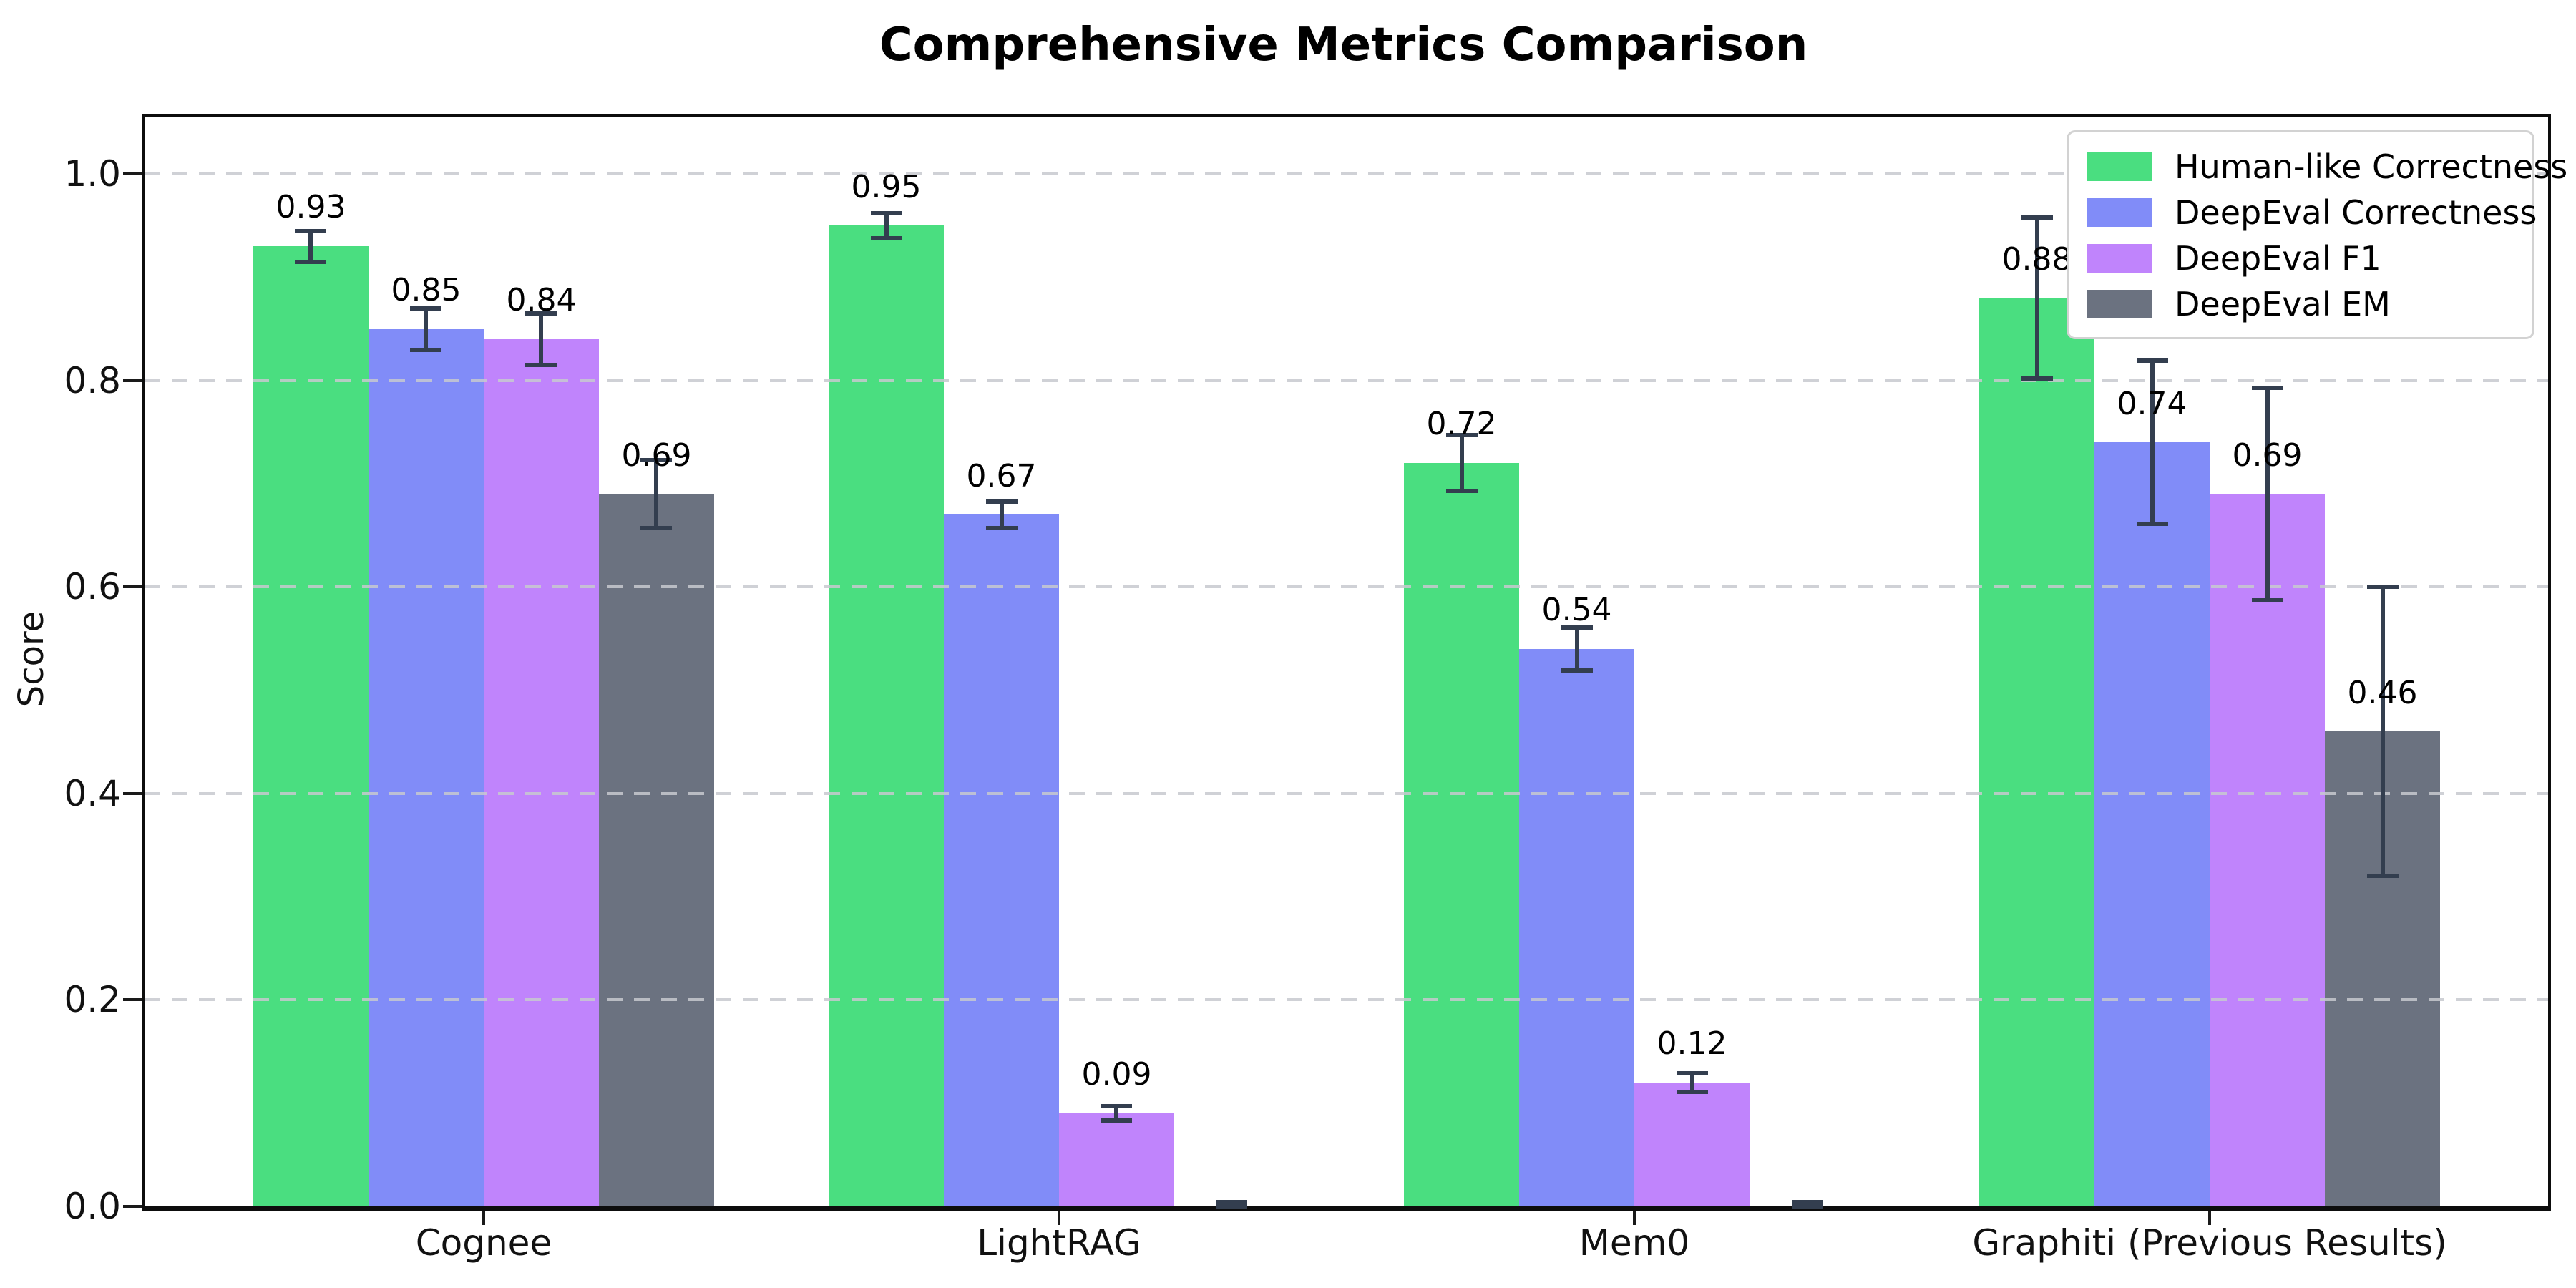  Describe the element at coordinates (1577, 670) in the screenshot. I see `errorbar-deepeval-correctness-mem0-cap-bottom` at that location.